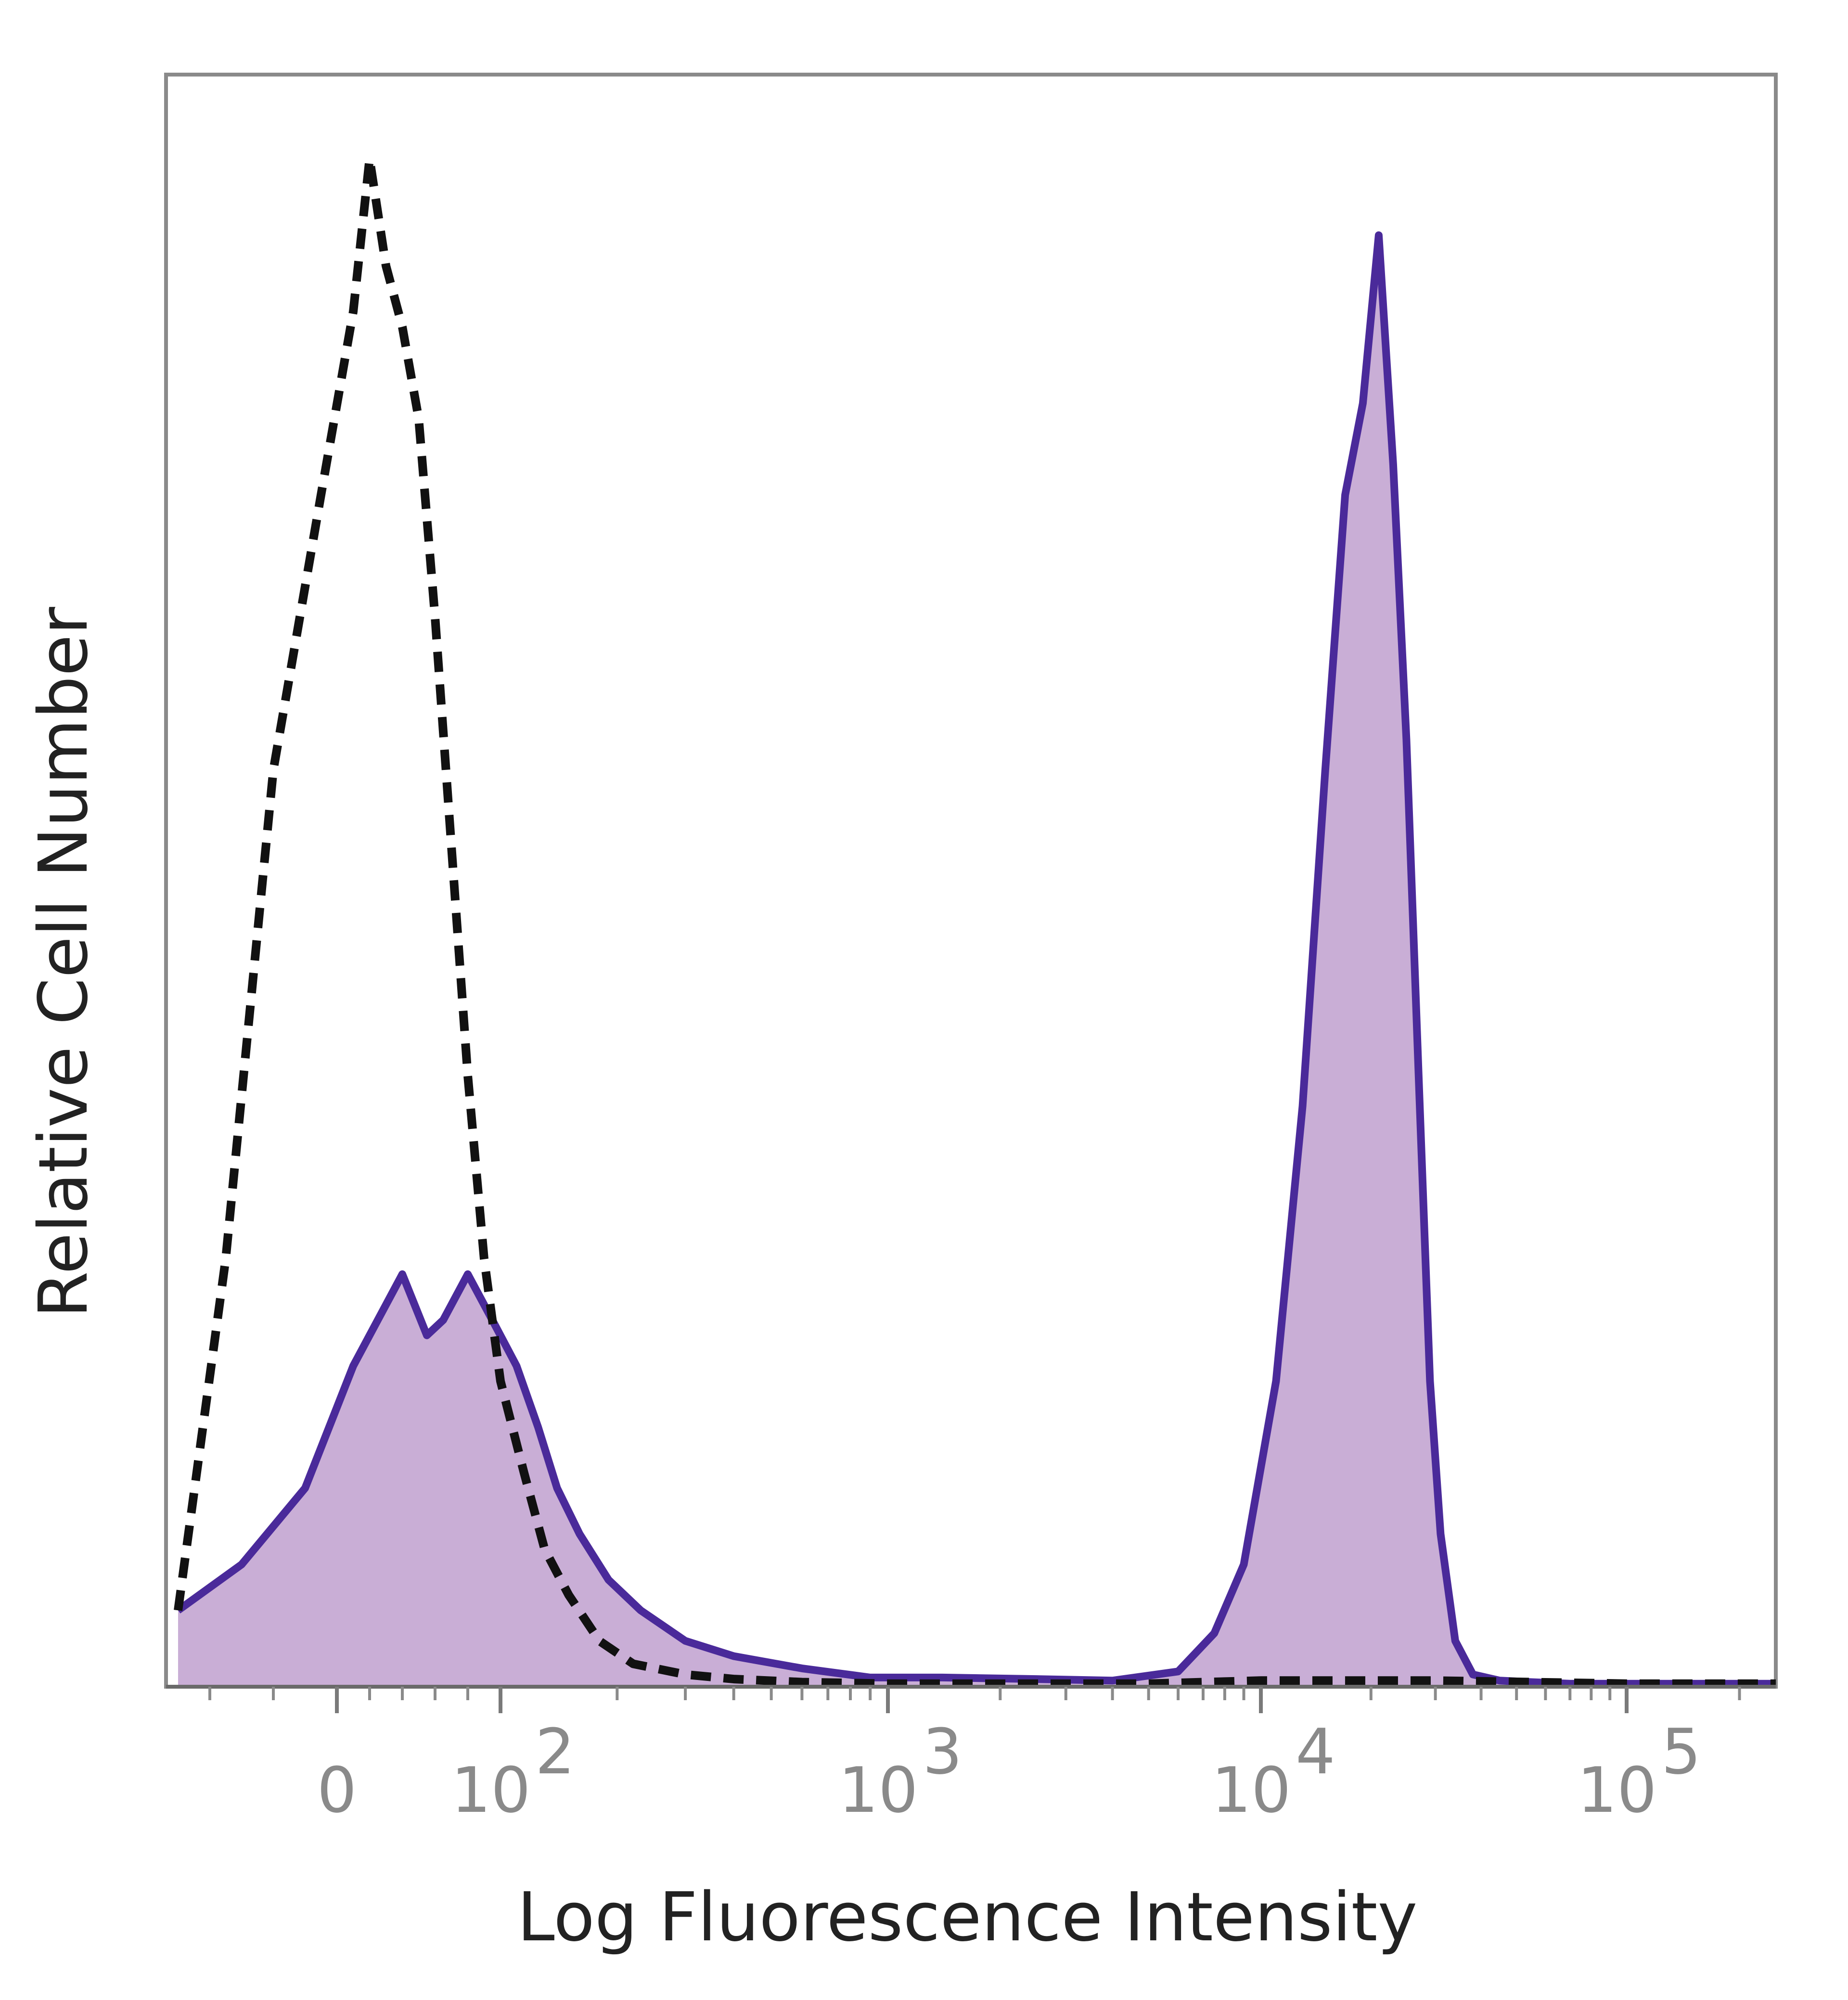  What do you see at coordinates (64, 962) in the screenshot?
I see `y-axis-title: Relative Cell Number` at bounding box center [64, 962].